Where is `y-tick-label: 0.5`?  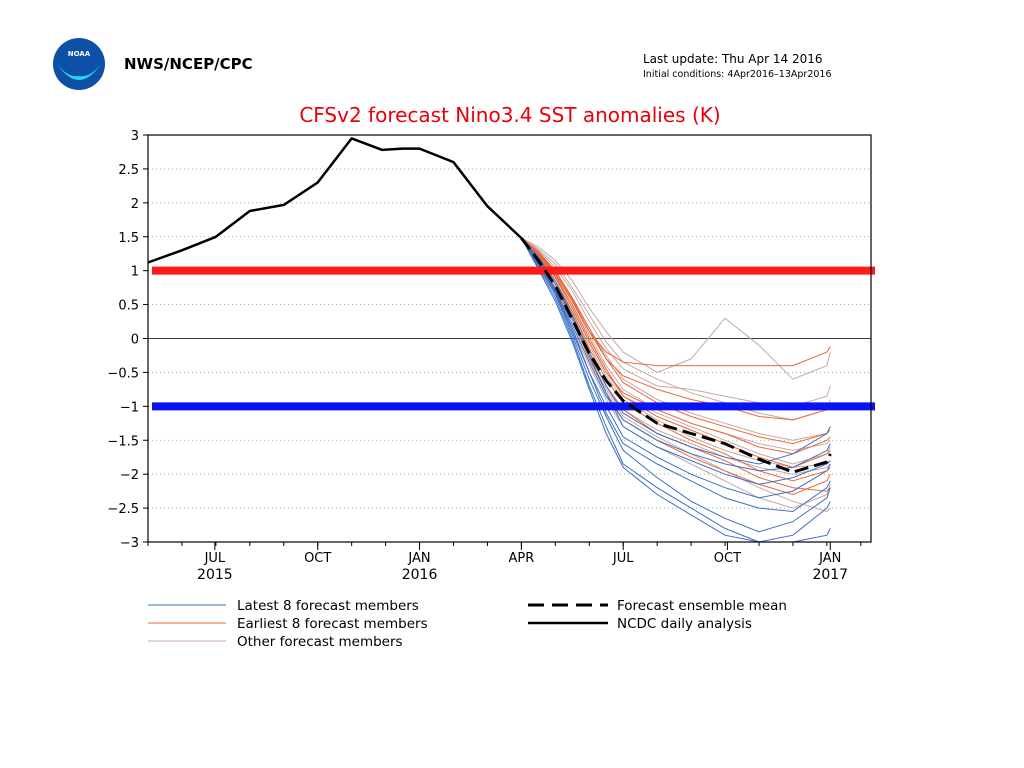 y-tick-label: 0.5 is located at coordinates (128, 306).